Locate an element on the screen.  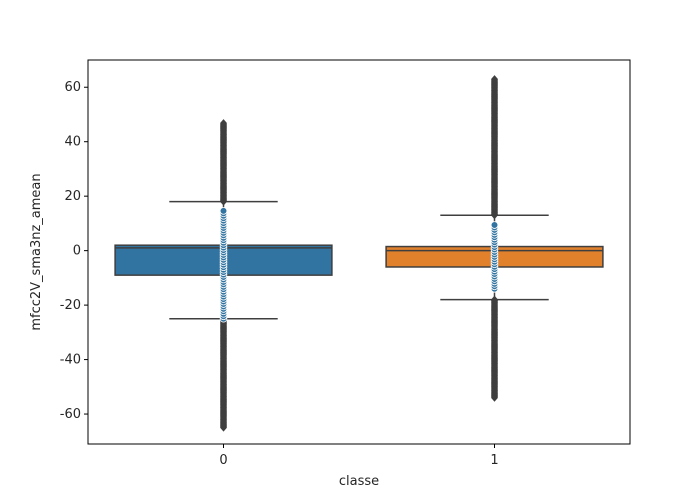
y-axis: -60 -40 -20 0 20 40 60 is located at coordinates (74, 251).